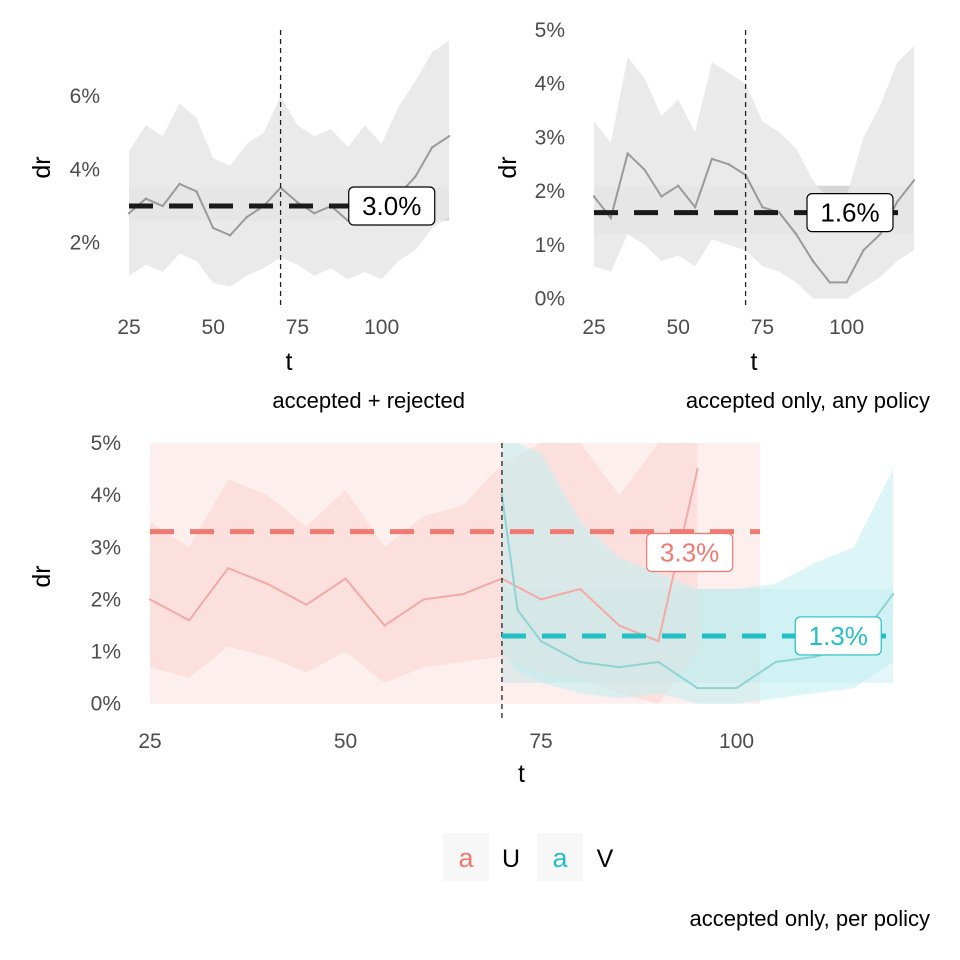 The height and width of the screenshot is (960, 960). What do you see at coordinates (521, 774) in the screenshot?
I see `x-axis-title: t` at bounding box center [521, 774].